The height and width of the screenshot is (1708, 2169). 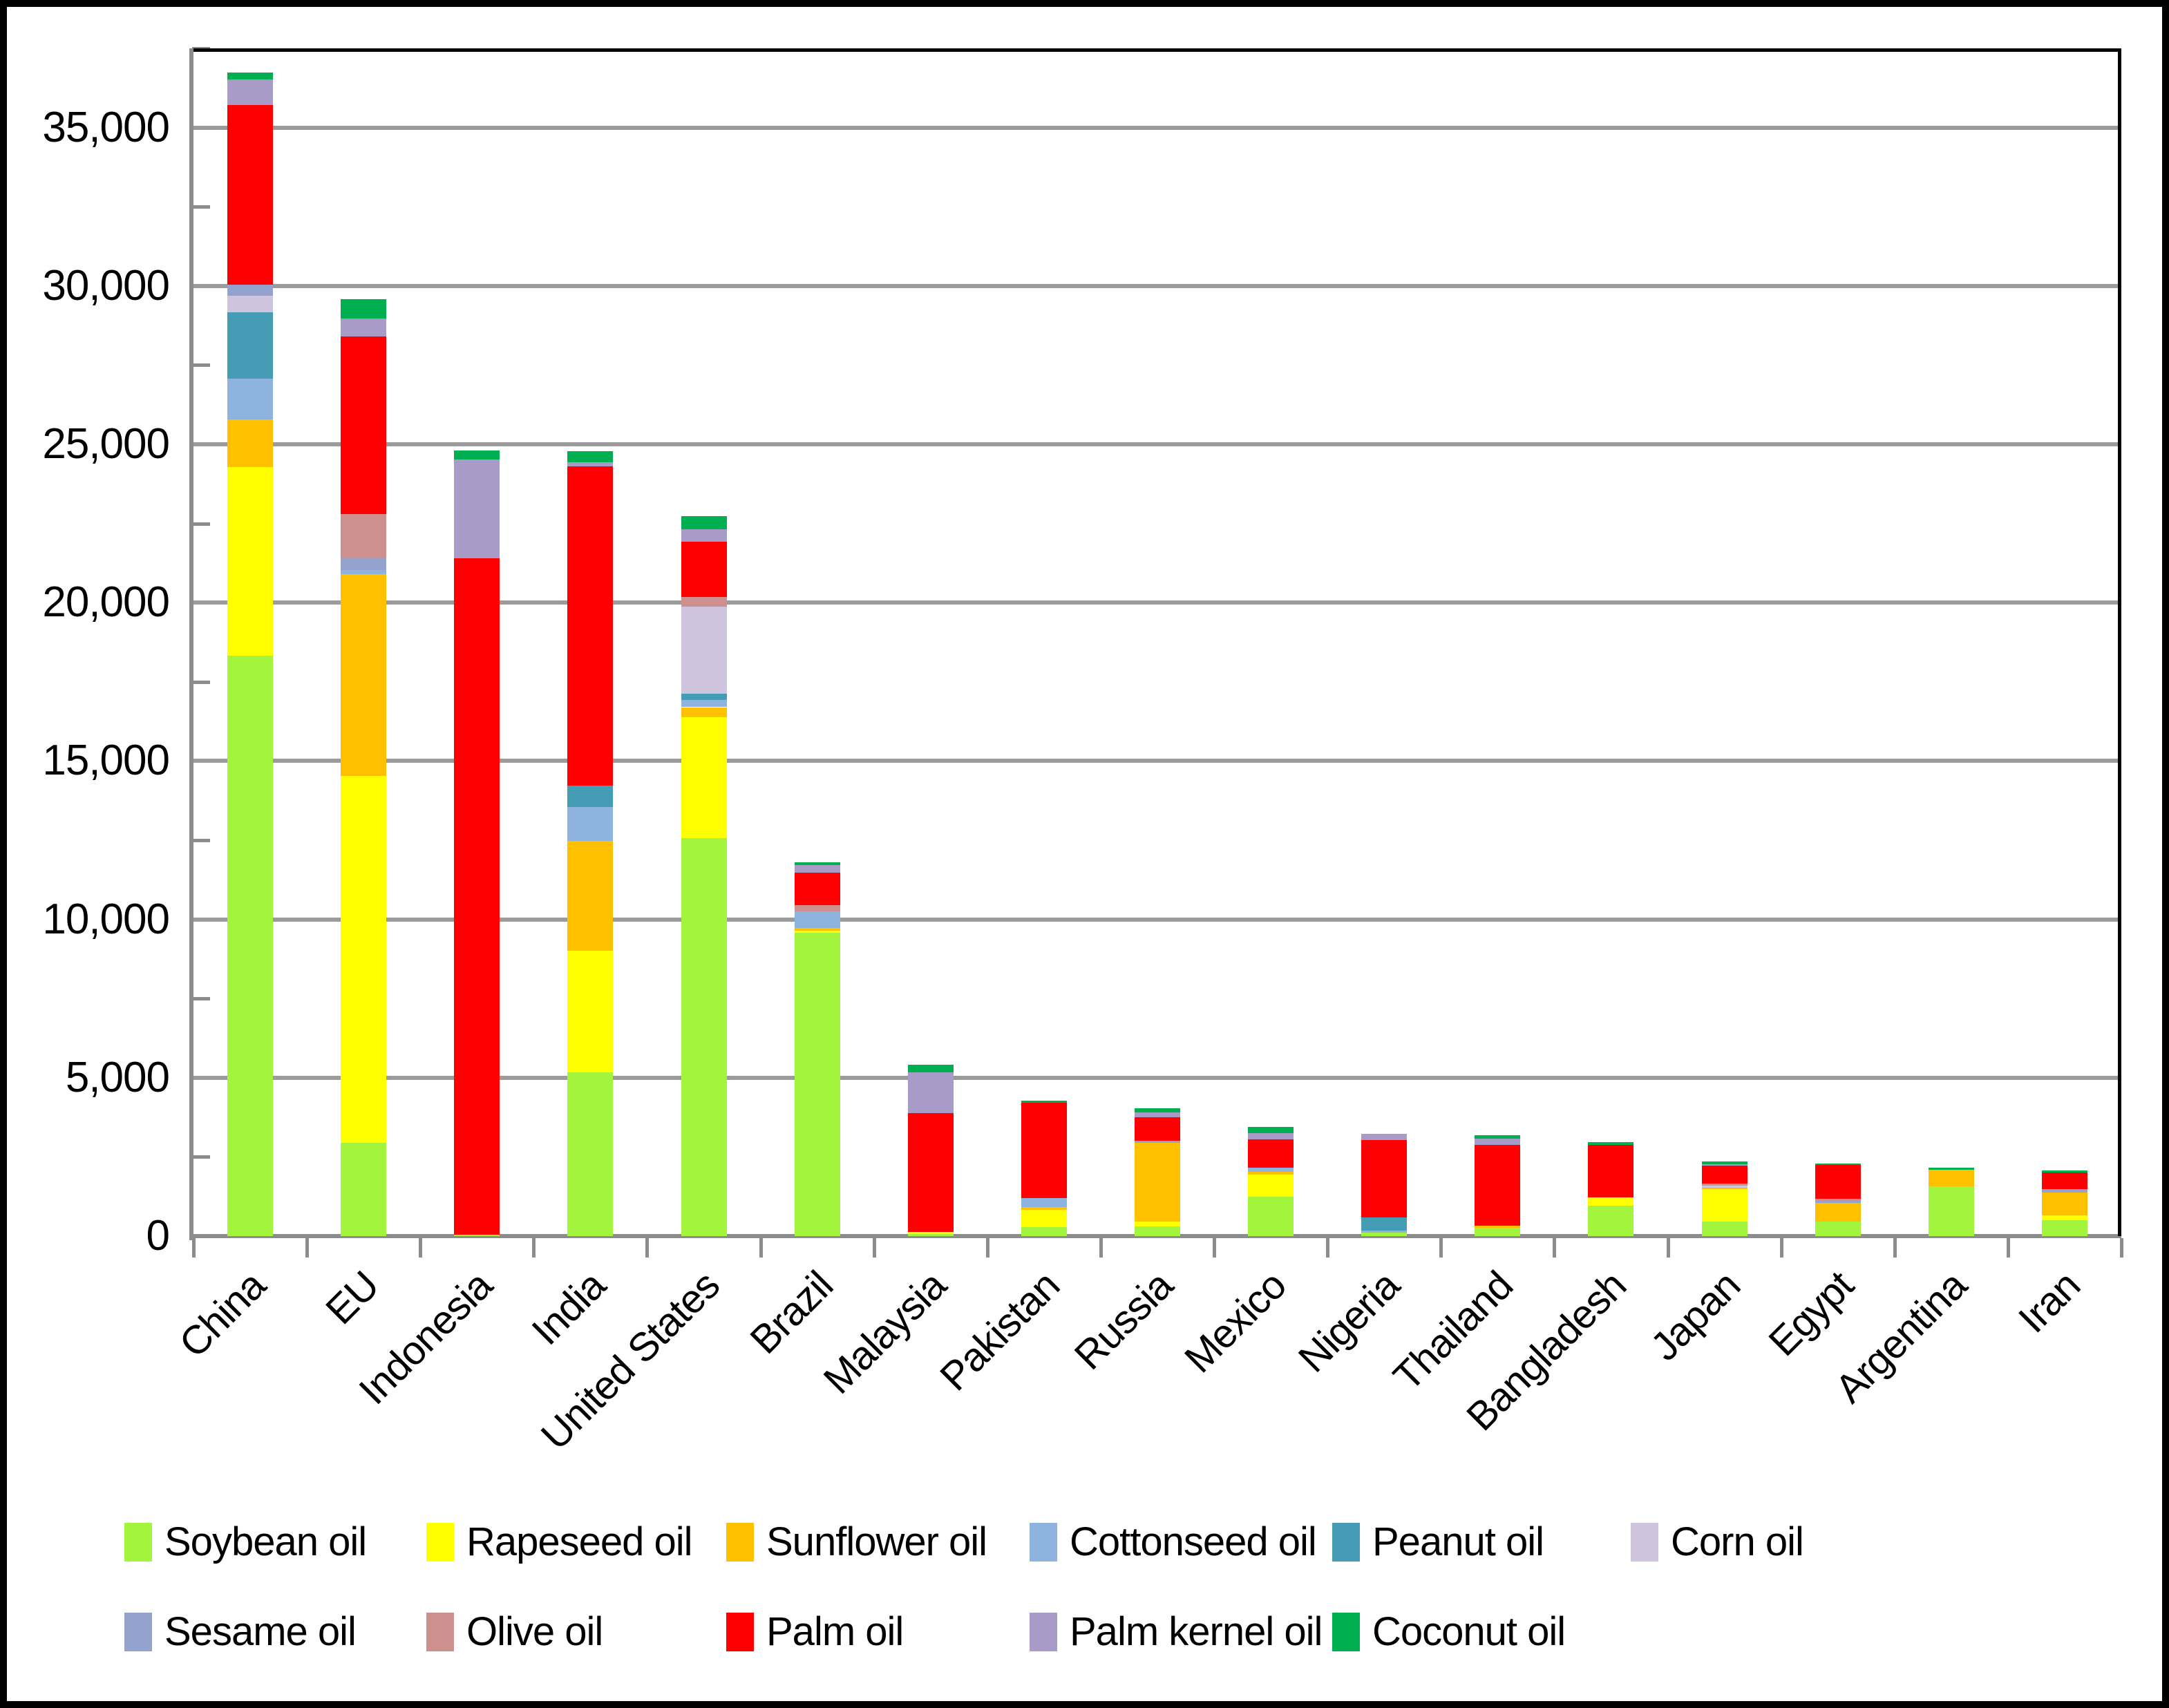 I want to click on bar-column-mexico, so click(x=1271, y=642).